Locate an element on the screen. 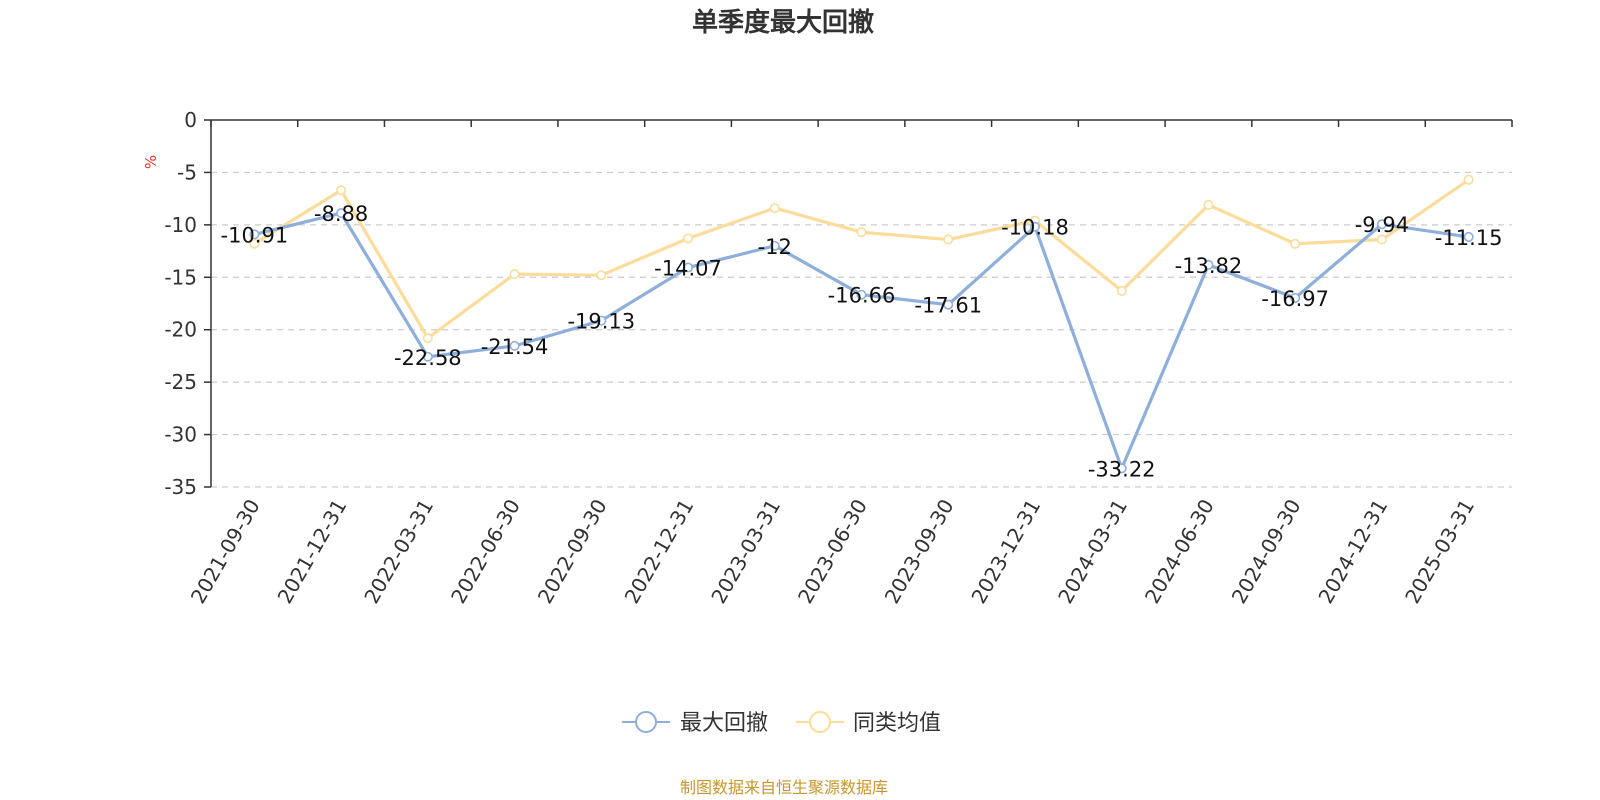  y-tick-label: -10 is located at coordinates (180, 225).